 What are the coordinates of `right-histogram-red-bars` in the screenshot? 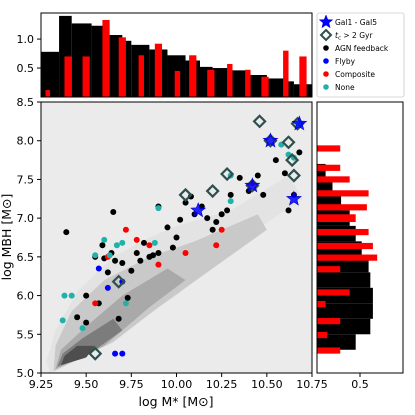 It's located at (347, 249).